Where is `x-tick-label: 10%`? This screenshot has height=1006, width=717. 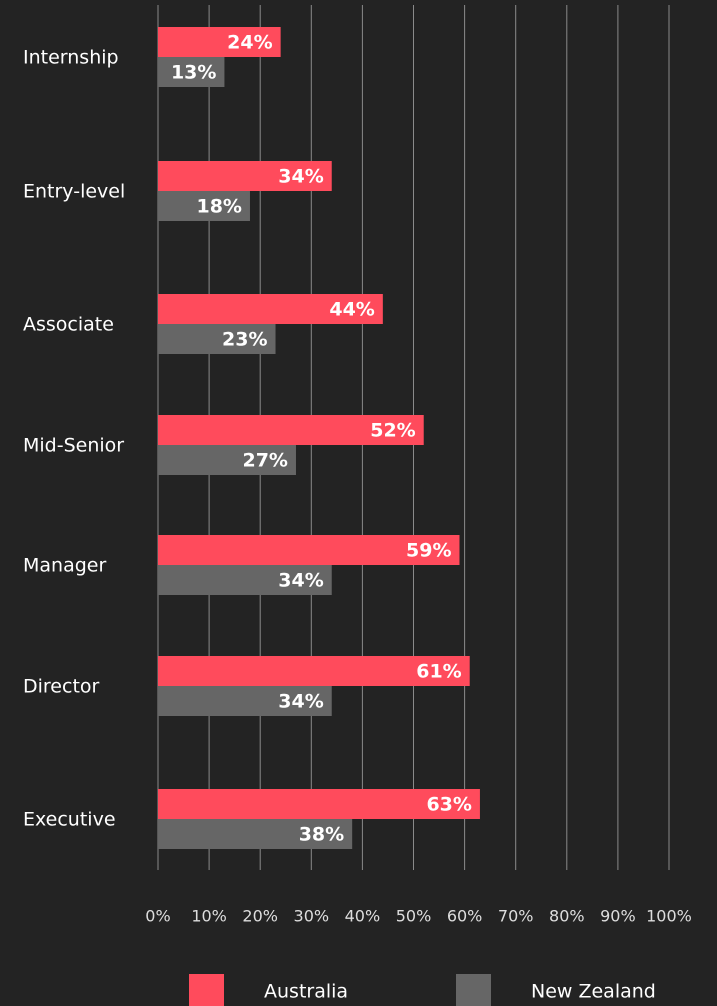
x-tick-label: 10% is located at coordinates (209, 916).